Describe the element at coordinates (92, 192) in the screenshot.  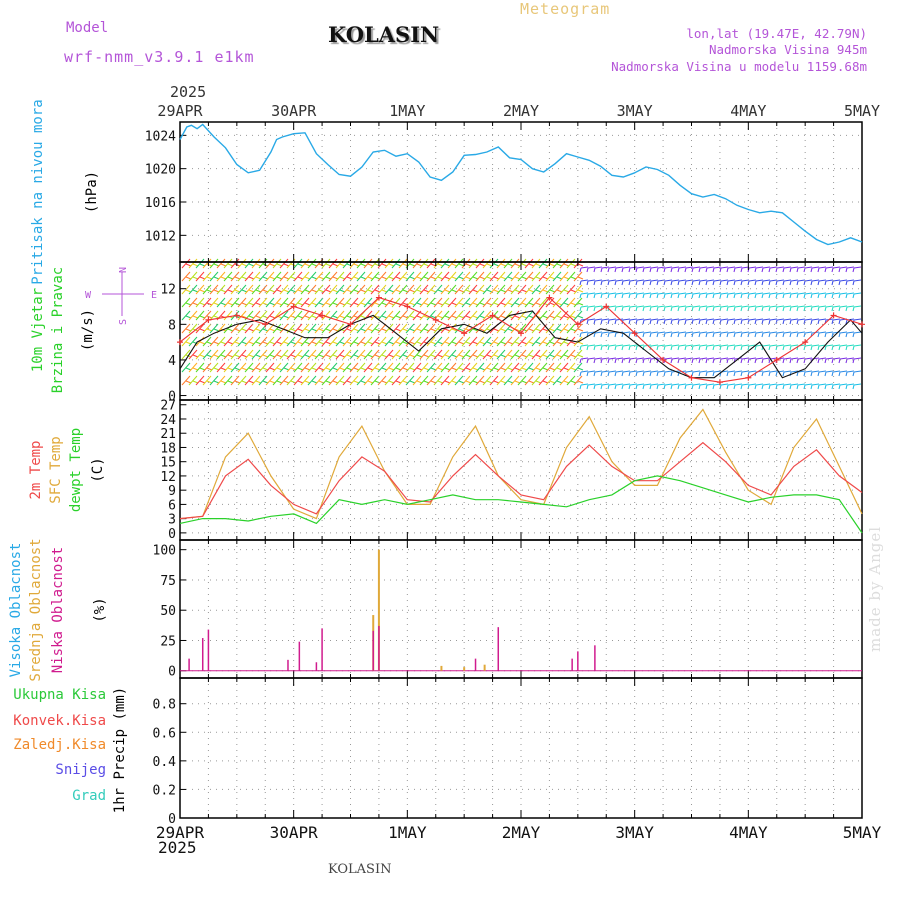
I see `pressure-axis-unit: (hPa)` at that location.